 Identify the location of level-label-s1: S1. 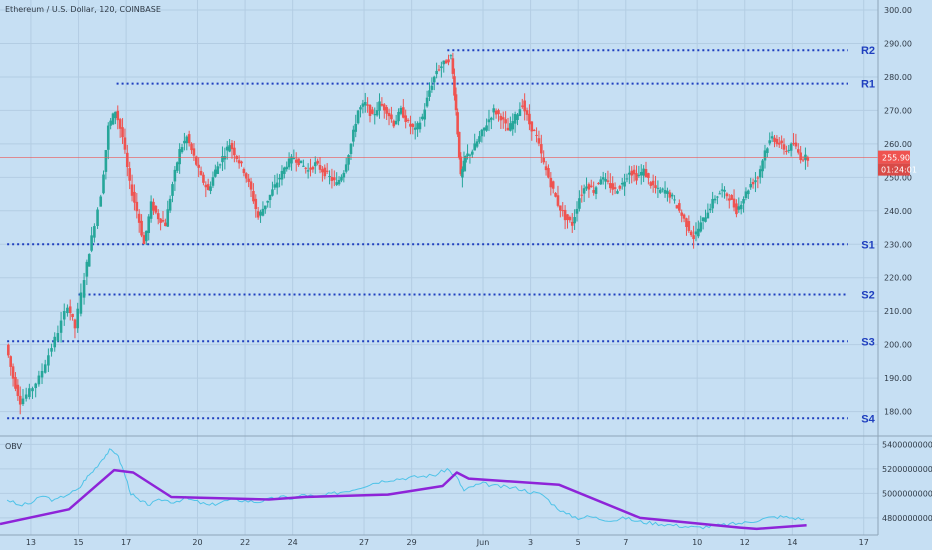
(867, 245).